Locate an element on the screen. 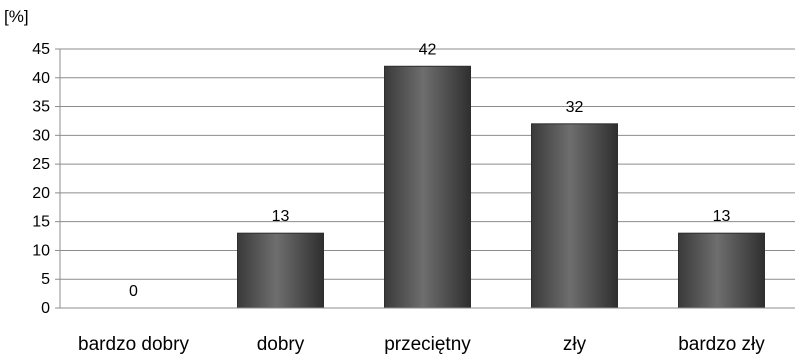 This screenshot has height=357, width=803. y-tick-label: 40 is located at coordinates (41, 78).